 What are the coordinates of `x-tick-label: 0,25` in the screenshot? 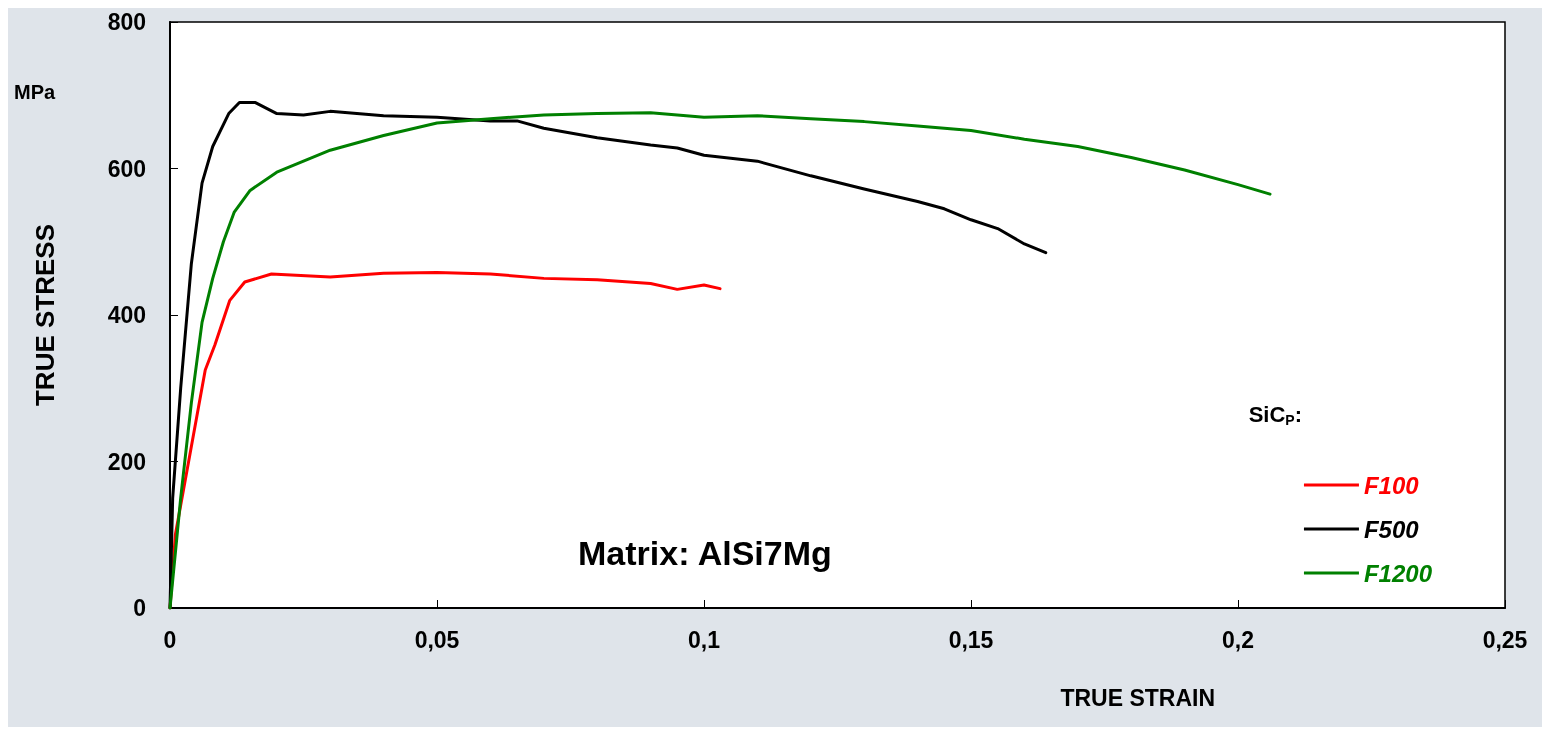 It's located at (1505, 639).